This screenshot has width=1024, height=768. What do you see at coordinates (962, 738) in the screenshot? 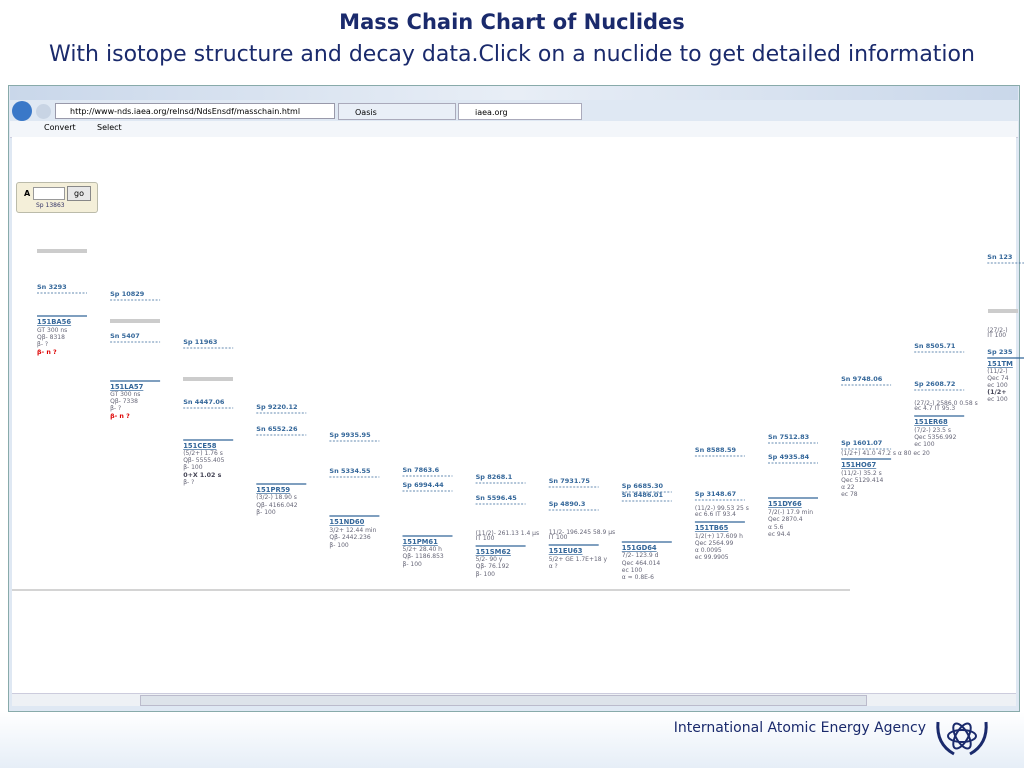
I see `iaea-logo` at bounding box center [962, 738].